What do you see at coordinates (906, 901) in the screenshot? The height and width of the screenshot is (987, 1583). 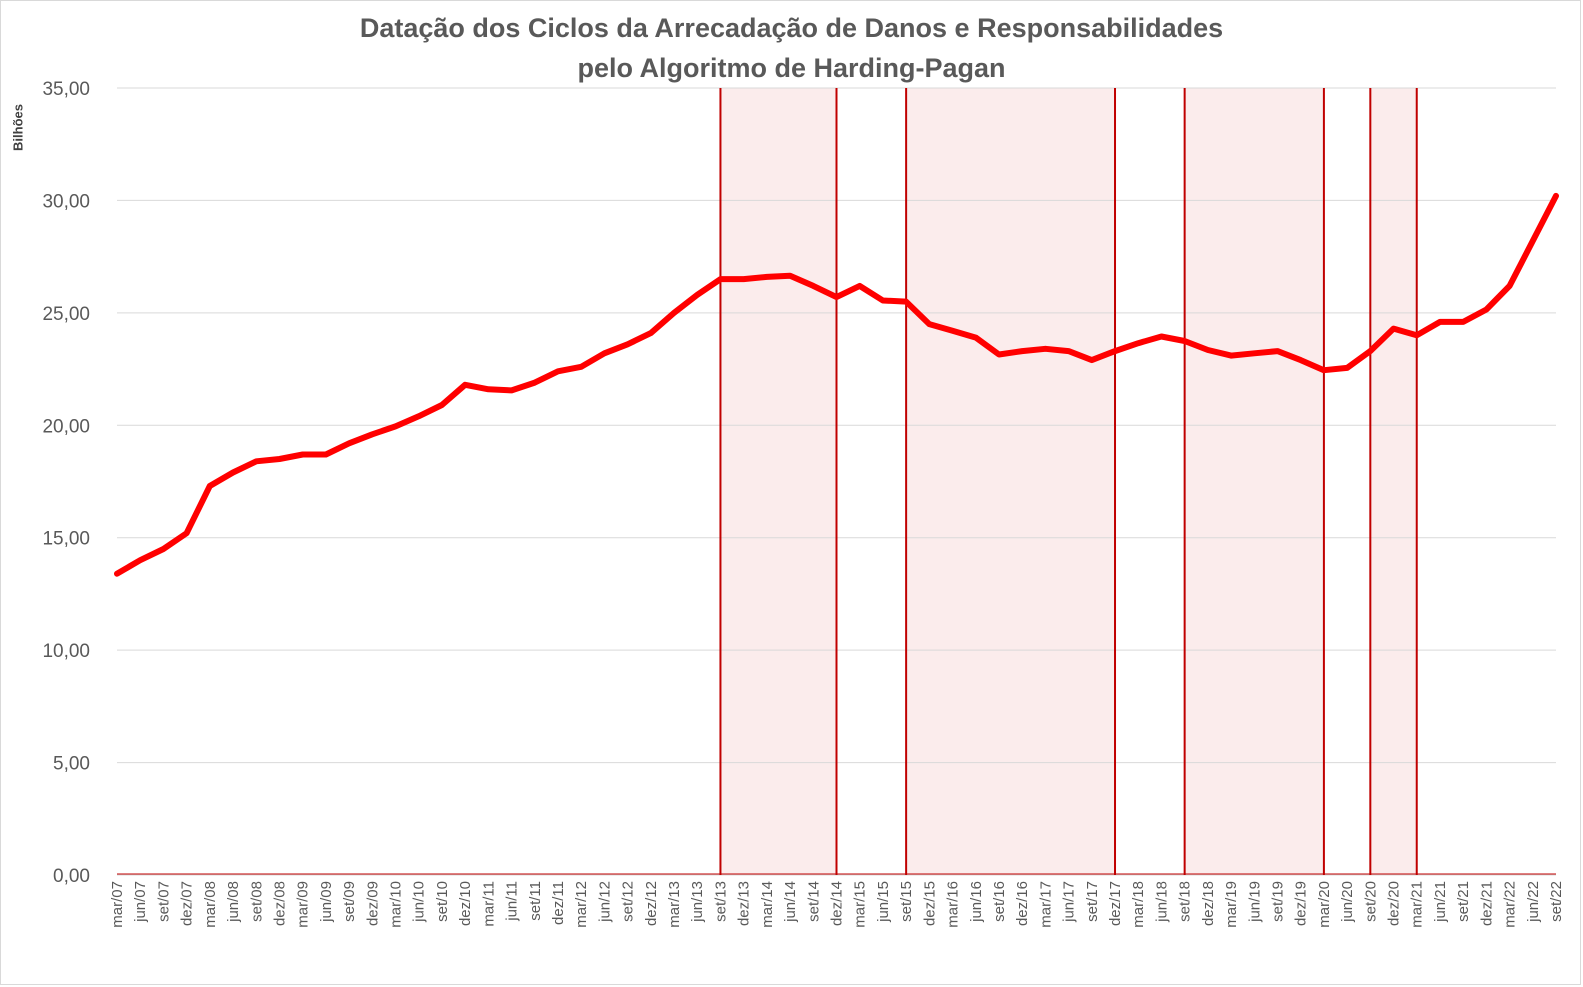 I see `x-tick-label: set/15` at bounding box center [906, 901].